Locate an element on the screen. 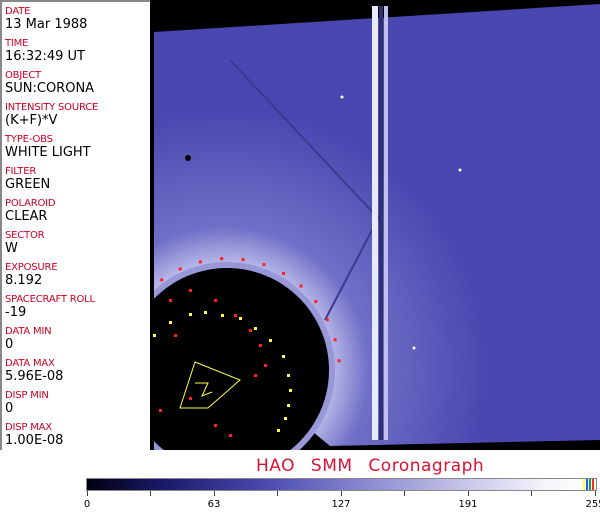 Image resolution: width=600 pixels, height=512 pixels. field-value: 1.00E-08 is located at coordinates (34, 440).